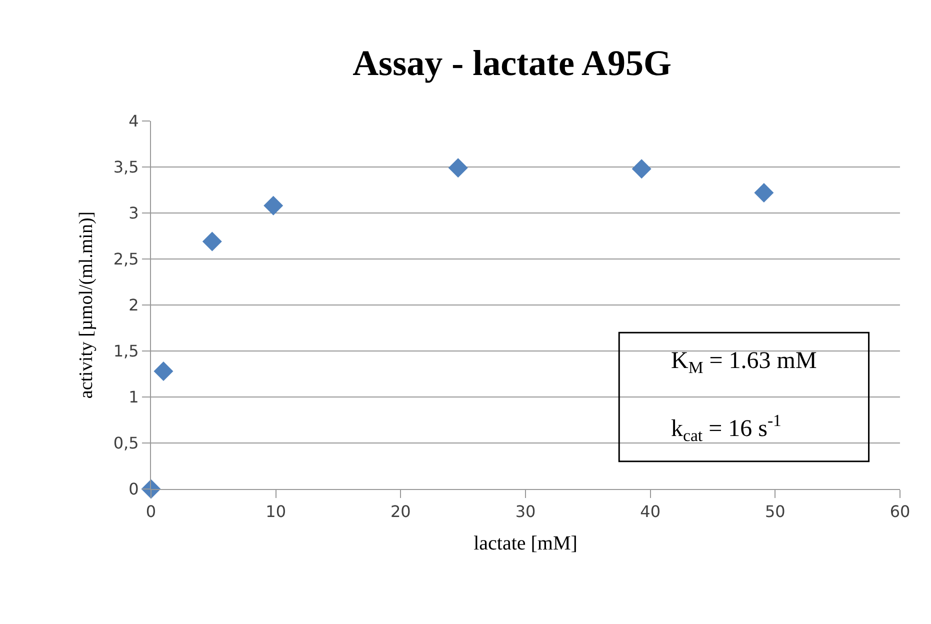 Image resolution: width=931 pixels, height=624 pixels. Describe the element at coordinates (775, 512) in the screenshot. I see `x-tick-label: 50` at that location.